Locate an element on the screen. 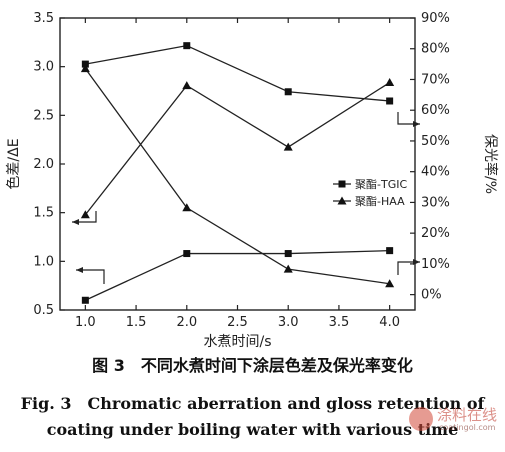 This screenshot has width=505, height=452. watermark-logo-icon is located at coordinates (421, 419).